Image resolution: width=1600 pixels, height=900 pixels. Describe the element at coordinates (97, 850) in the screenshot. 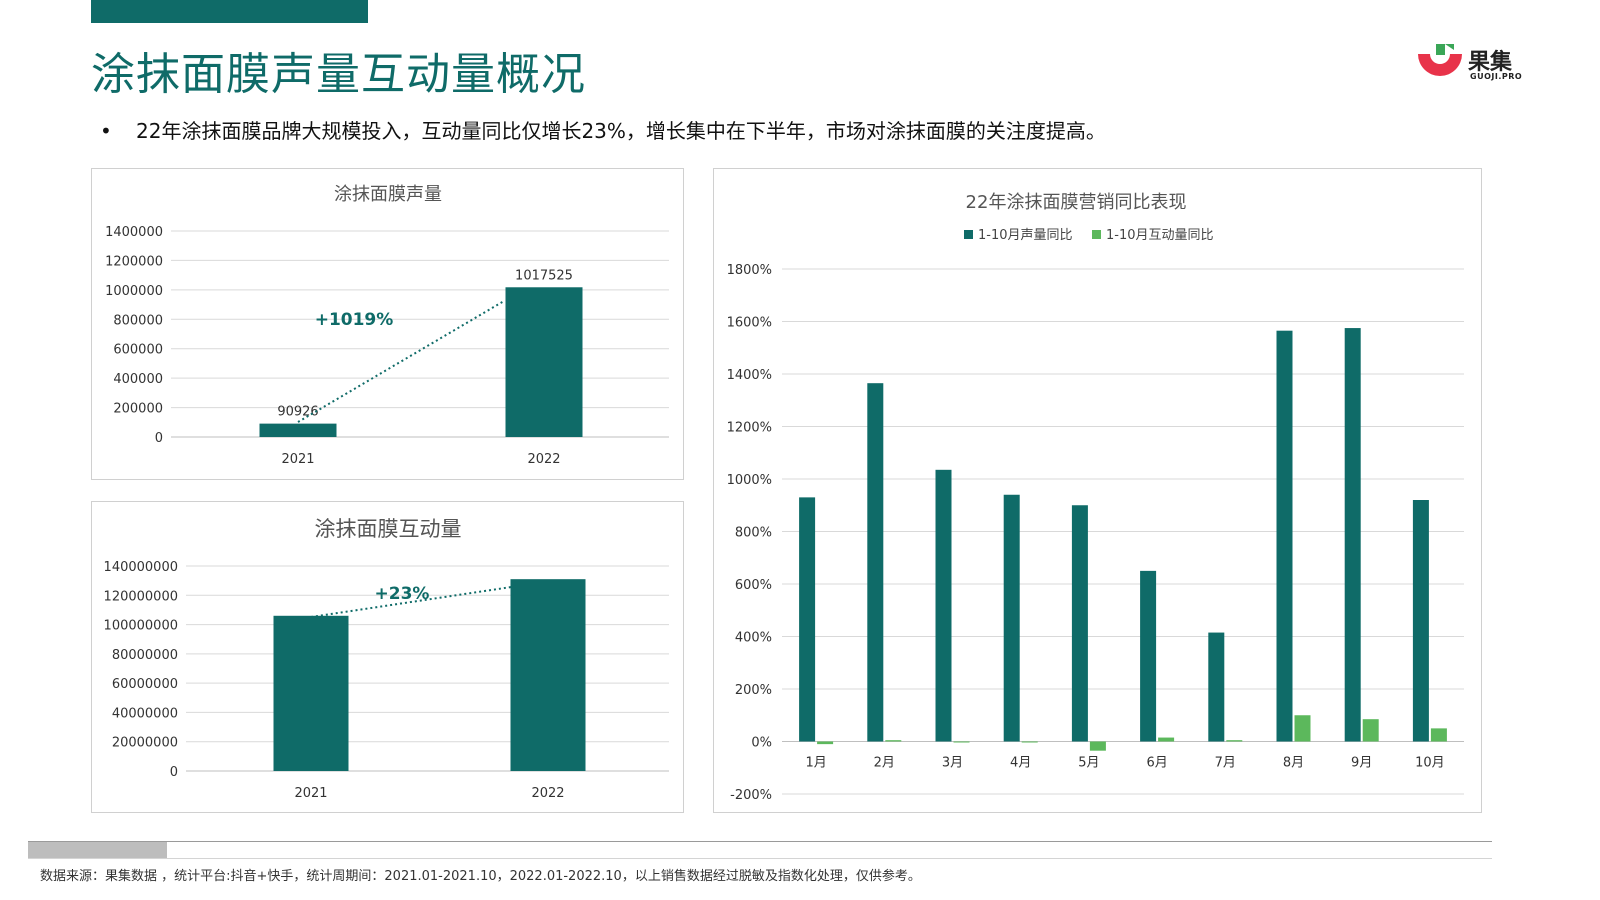

I see `footer-accent-bar` at that location.